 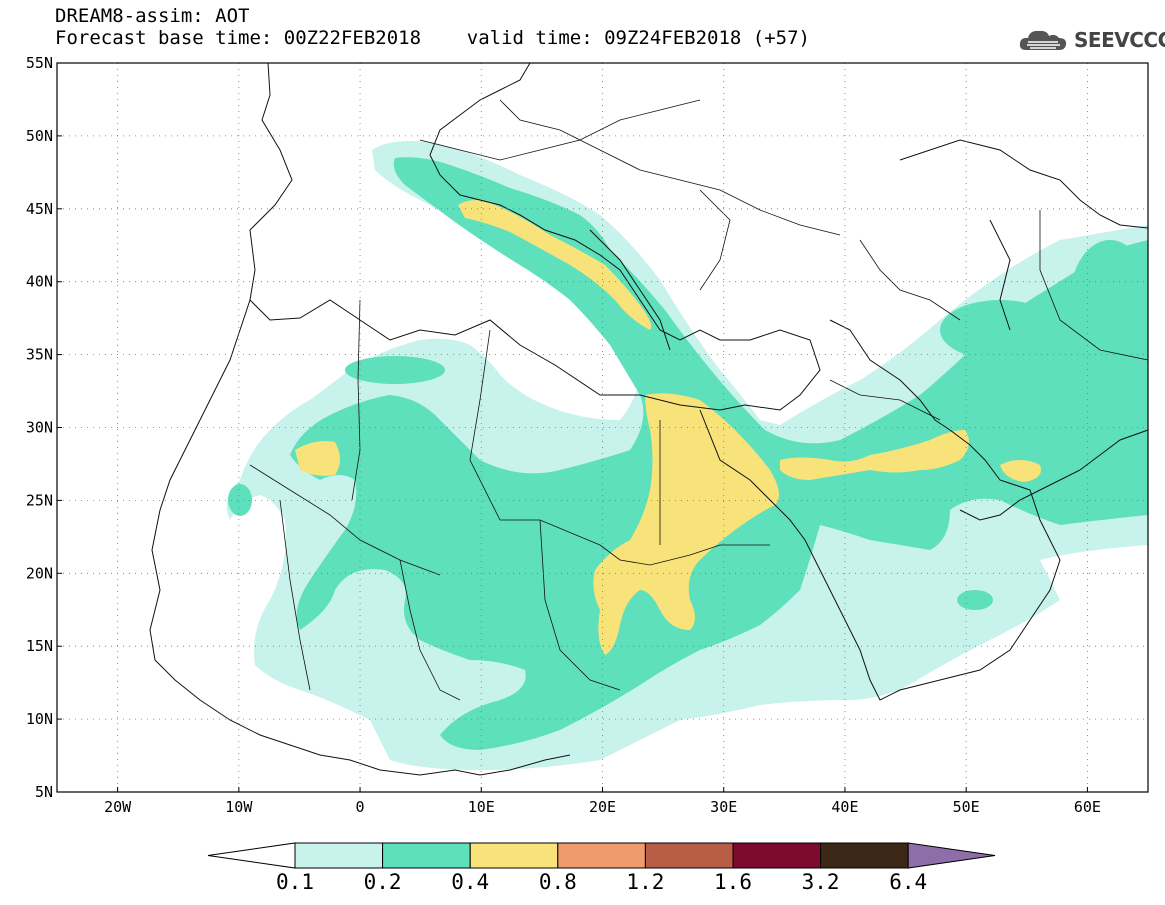 What do you see at coordinates (908, 882) in the screenshot?
I see `colorbar-label: 6.4` at bounding box center [908, 882].